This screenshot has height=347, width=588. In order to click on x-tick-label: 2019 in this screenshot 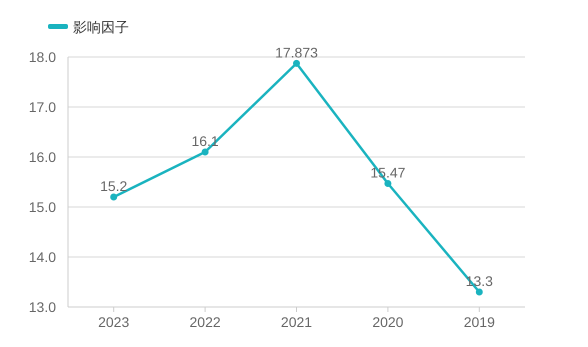, I will do `click(480, 322)`.